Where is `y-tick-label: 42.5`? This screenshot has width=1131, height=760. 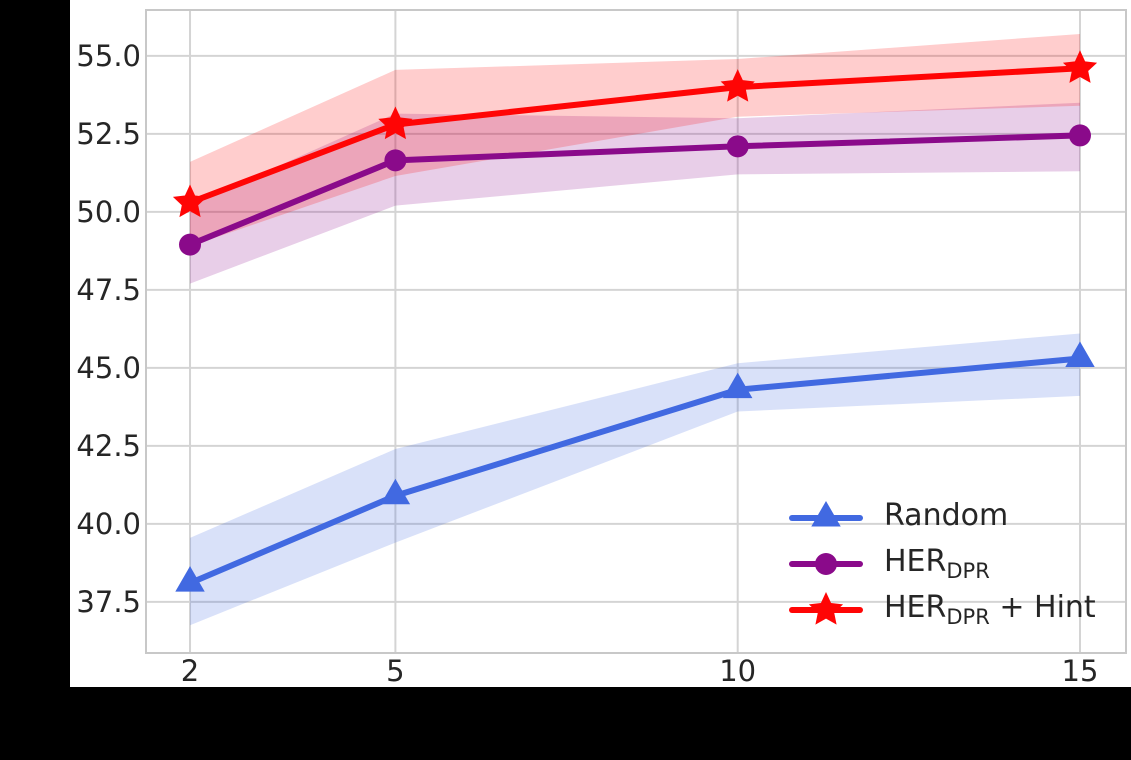
y-tick-label: 42.5 is located at coordinates (108, 446).